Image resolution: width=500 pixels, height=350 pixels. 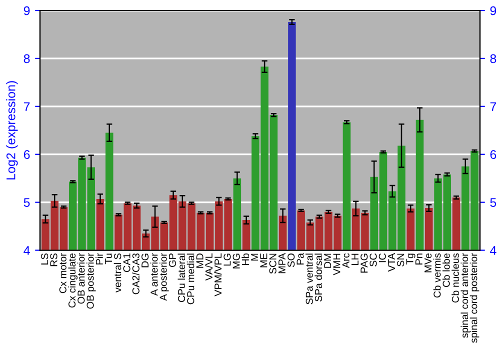 I want to click on x-tick-label: ventral S, so click(x=118, y=272).